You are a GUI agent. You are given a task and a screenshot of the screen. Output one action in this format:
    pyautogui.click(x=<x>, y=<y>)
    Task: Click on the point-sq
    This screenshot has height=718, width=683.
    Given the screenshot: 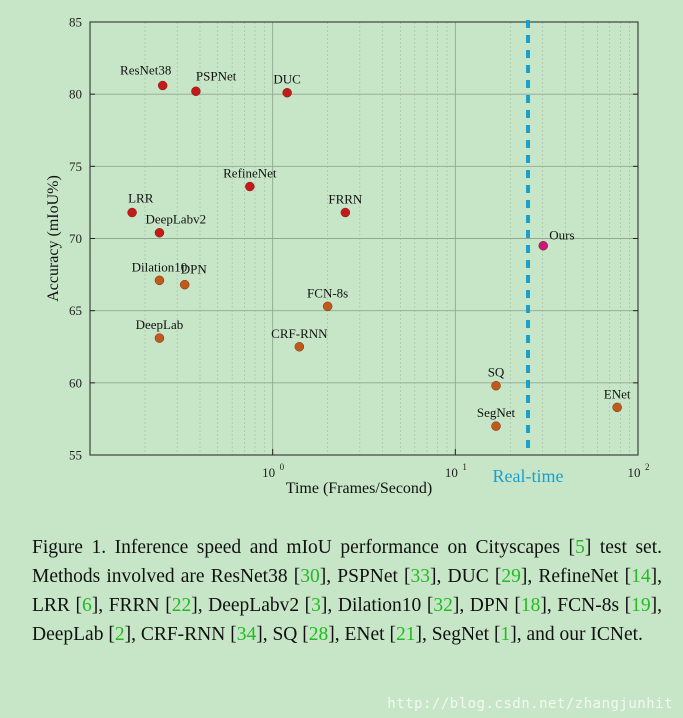 What is the action you would take?
    pyautogui.click(x=496, y=386)
    